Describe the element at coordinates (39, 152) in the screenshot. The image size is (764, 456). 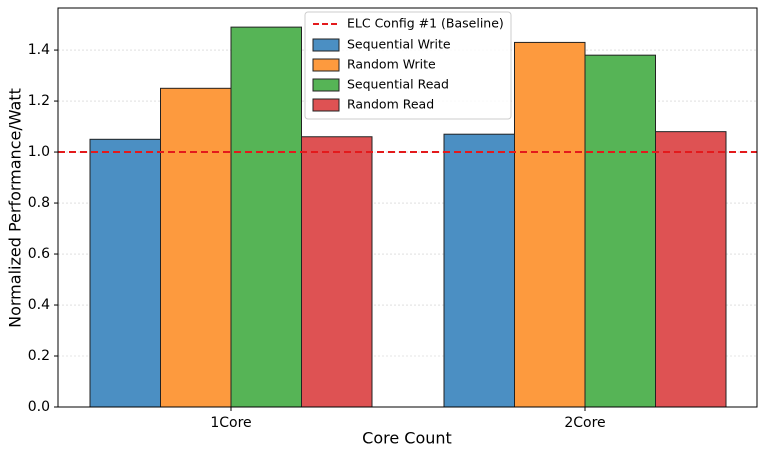
I see `y-tick-label: 1.0` at that location.